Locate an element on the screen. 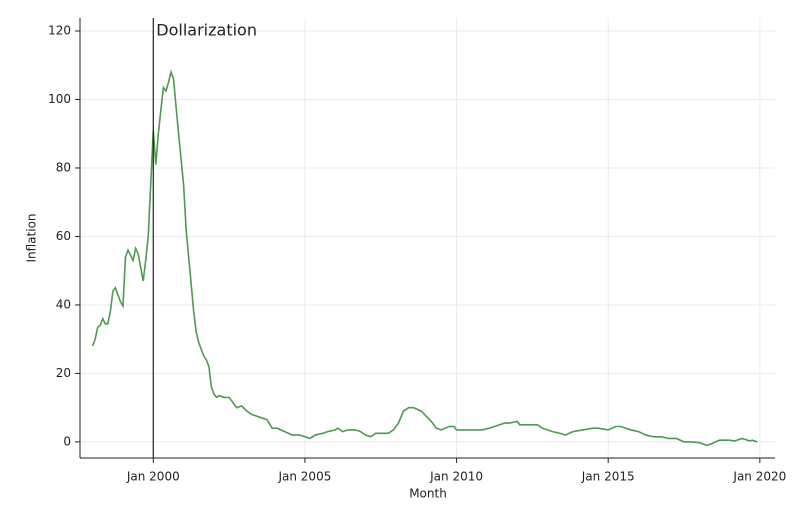 The width and height of the screenshot is (792, 532). y-tick-label: 120 is located at coordinates (59, 31).